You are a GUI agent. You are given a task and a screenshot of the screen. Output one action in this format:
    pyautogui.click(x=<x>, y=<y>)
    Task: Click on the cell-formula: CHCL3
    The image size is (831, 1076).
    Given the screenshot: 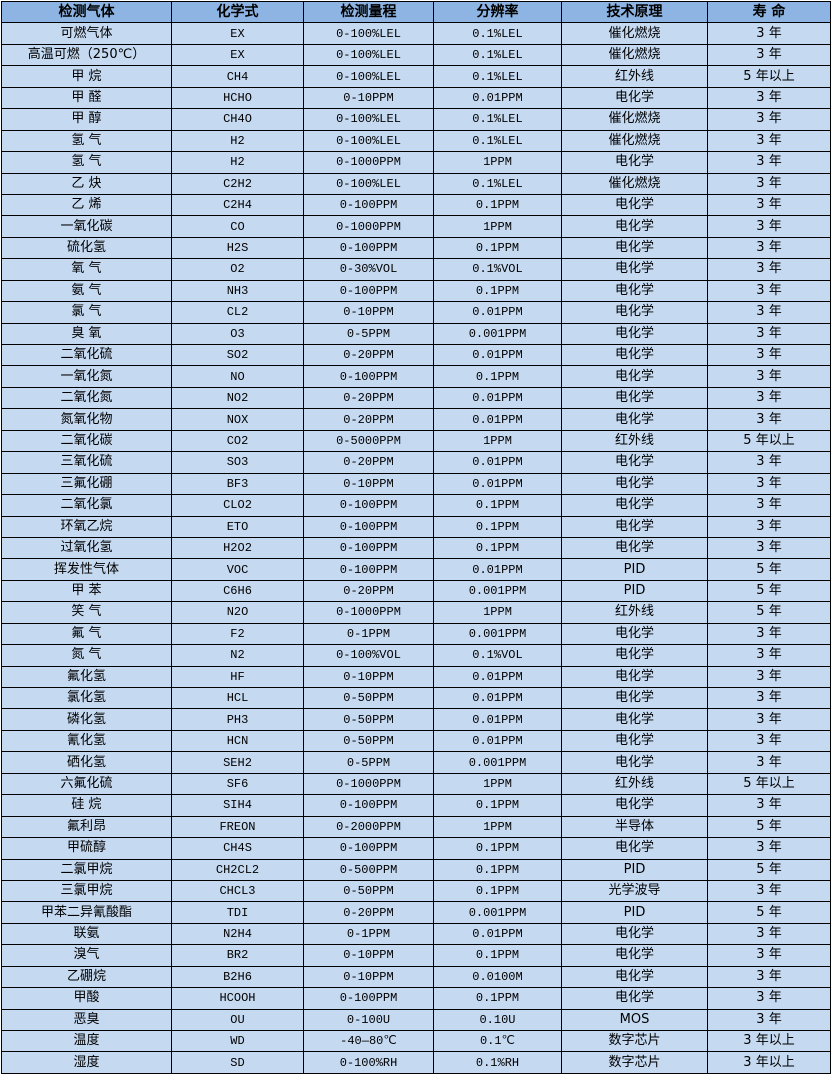 What is the action you would take?
    pyautogui.click(x=237, y=891)
    